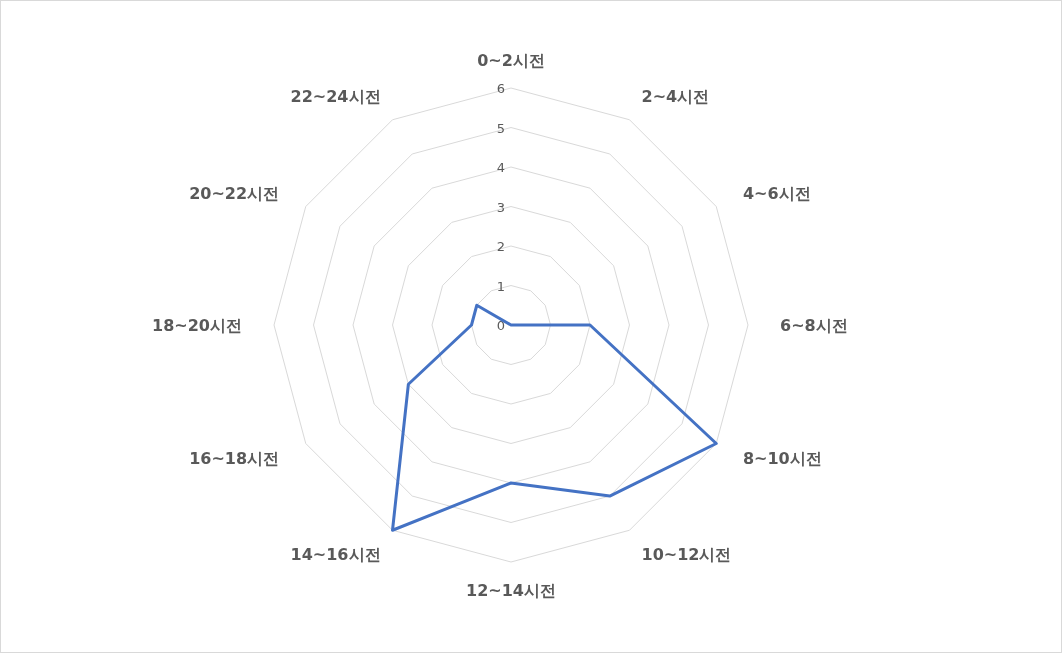 Image resolution: width=1062 pixels, height=653 pixels. What do you see at coordinates (511, 590) in the screenshot?
I see `spoke-label: 12~14시전` at bounding box center [511, 590].